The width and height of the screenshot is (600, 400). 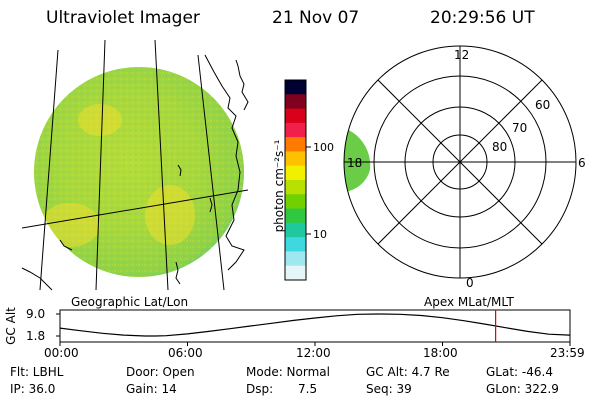 What do you see at coordinates (519, 372) in the screenshot?
I see `status-glat: GLat: -46.4` at bounding box center [519, 372].